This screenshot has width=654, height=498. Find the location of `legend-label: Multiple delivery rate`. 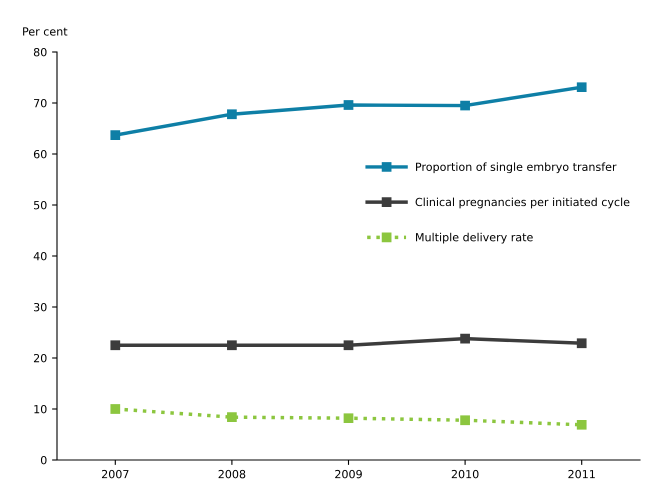

legend-label: Multiple delivery rate is located at coordinates (474, 238).